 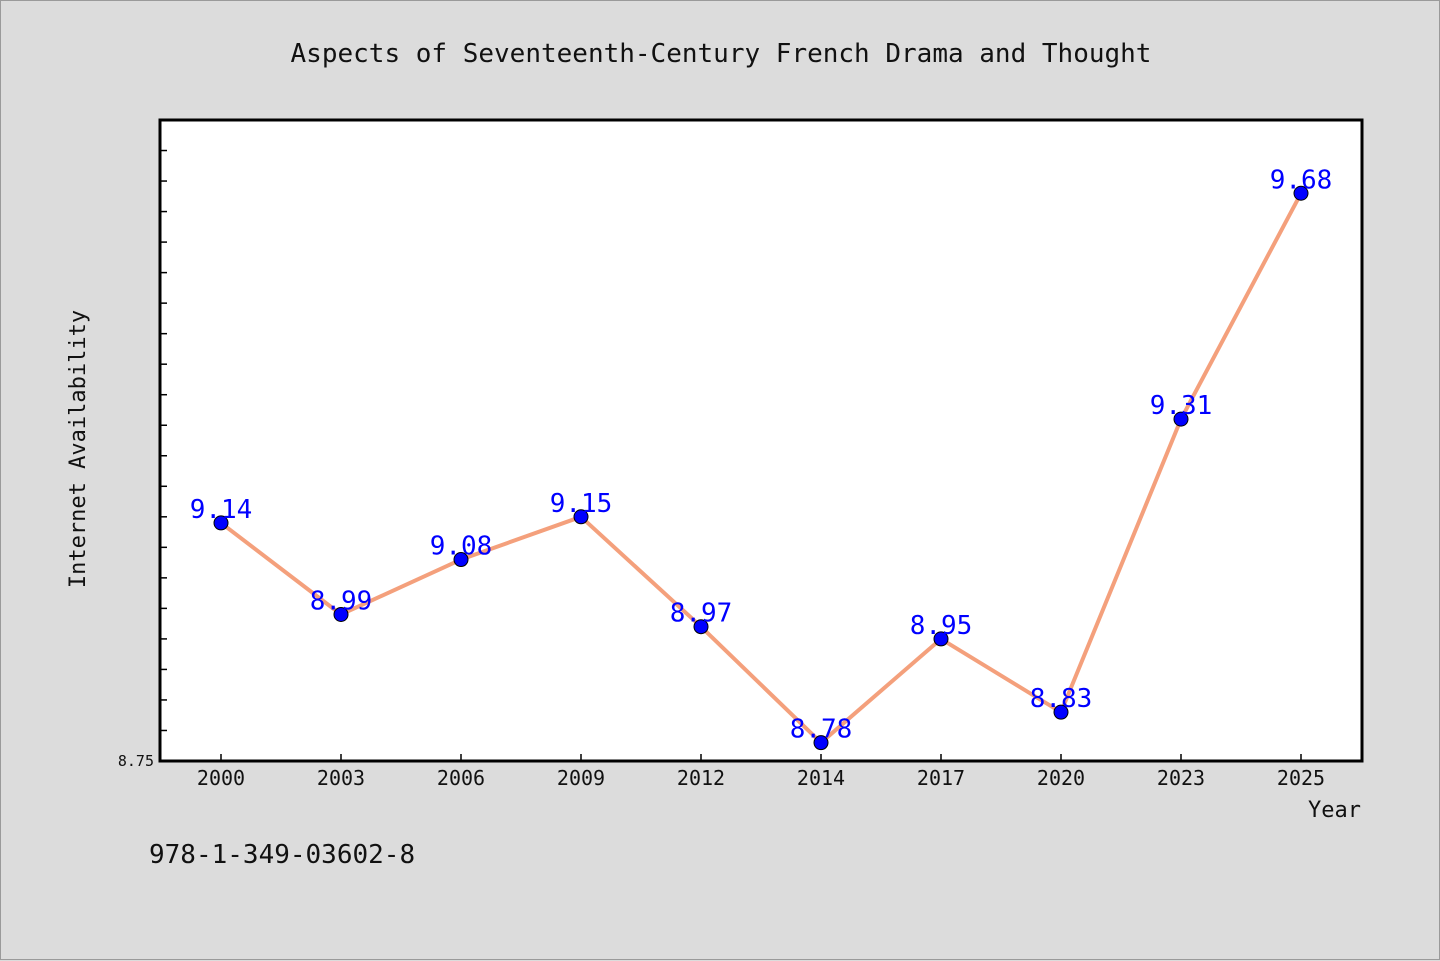 I want to click on data-label: 8.83, so click(x=1061, y=699).